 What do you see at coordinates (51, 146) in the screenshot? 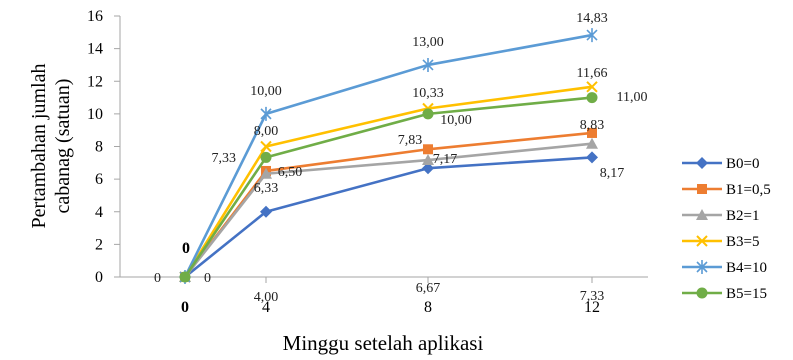
I see `y-axis-label: Pertambahan jumlah cabanag (satuan)` at bounding box center [51, 146].